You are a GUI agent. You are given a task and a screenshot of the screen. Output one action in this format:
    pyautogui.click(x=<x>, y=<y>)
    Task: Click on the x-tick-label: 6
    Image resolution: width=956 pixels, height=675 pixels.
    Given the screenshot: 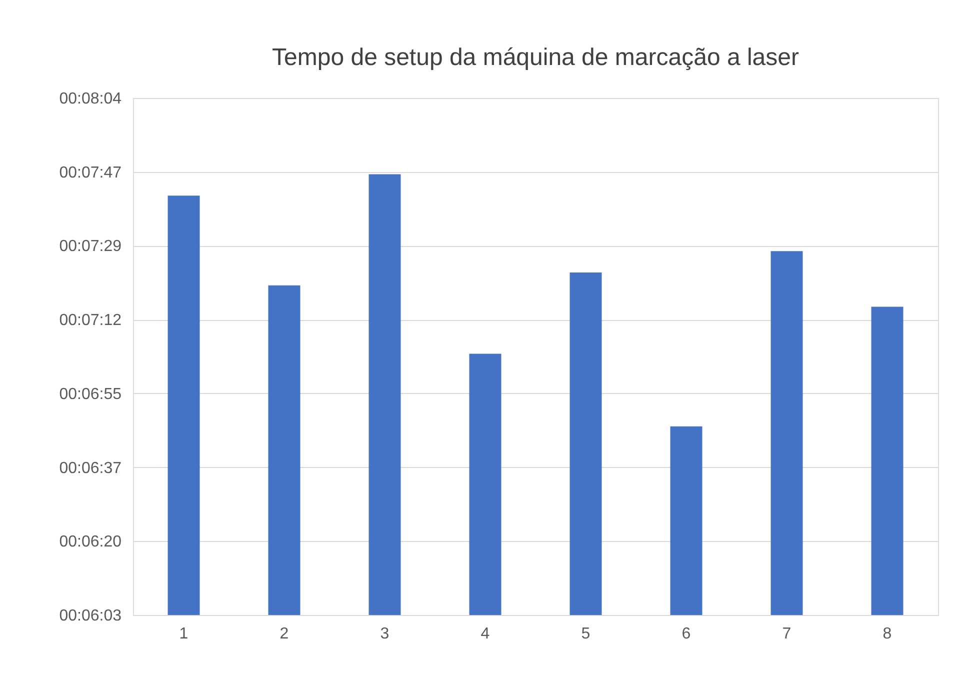 What is the action you would take?
    pyautogui.click(x=686, y=634)
    